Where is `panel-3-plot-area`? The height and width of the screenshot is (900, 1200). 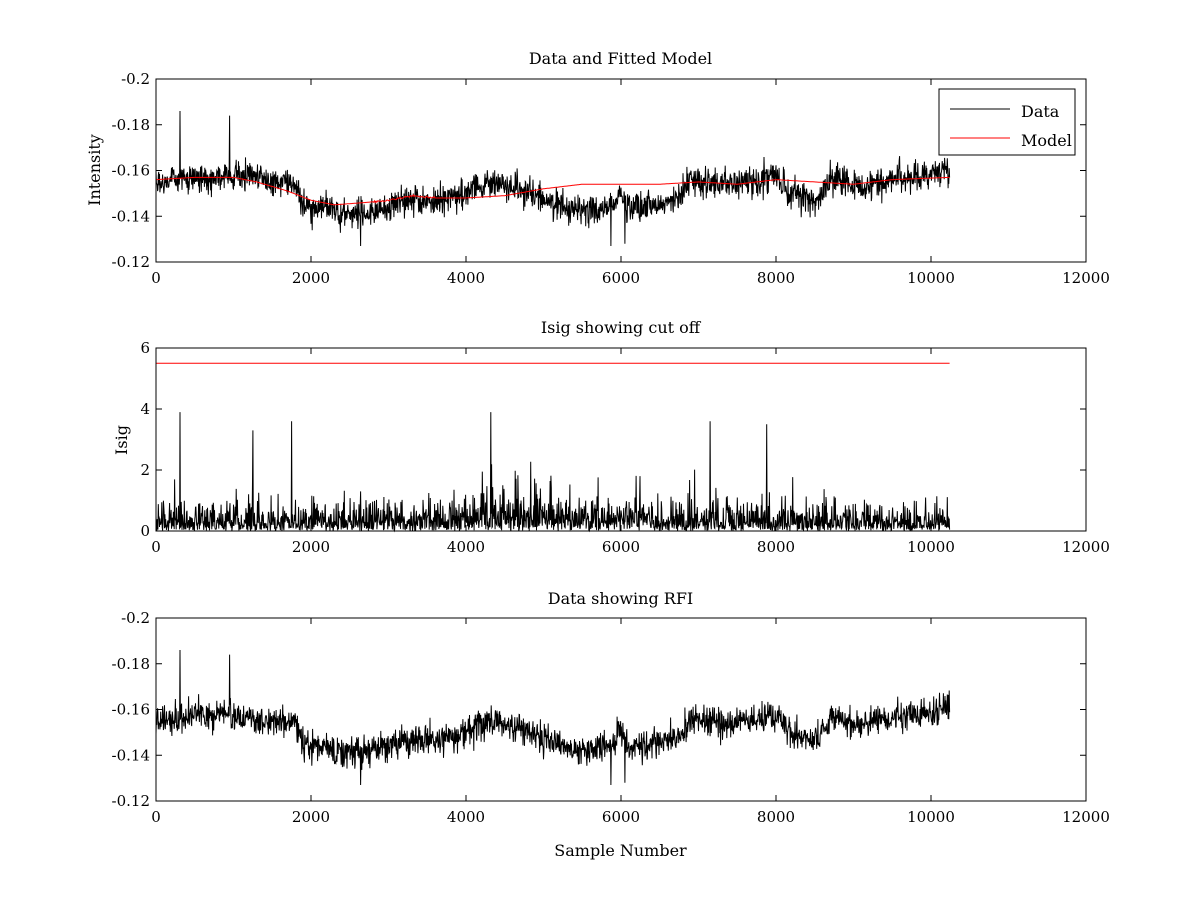
panel-3-plot-area is located at coordinates (553, 717).